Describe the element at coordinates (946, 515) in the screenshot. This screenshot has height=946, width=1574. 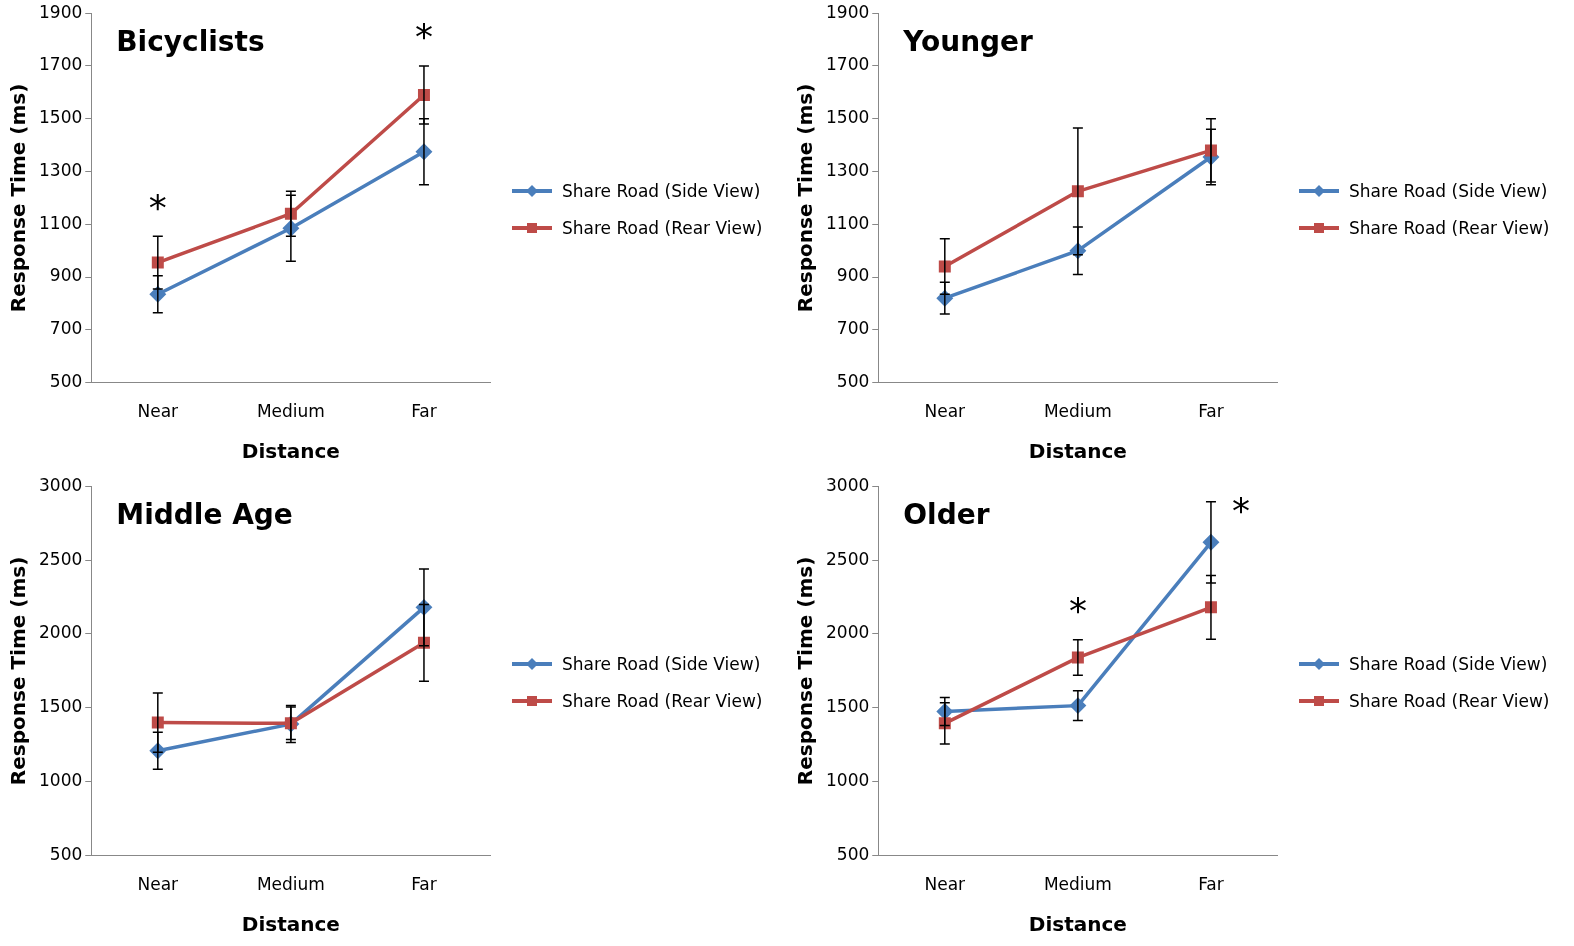
I see `text: Older` at that location.